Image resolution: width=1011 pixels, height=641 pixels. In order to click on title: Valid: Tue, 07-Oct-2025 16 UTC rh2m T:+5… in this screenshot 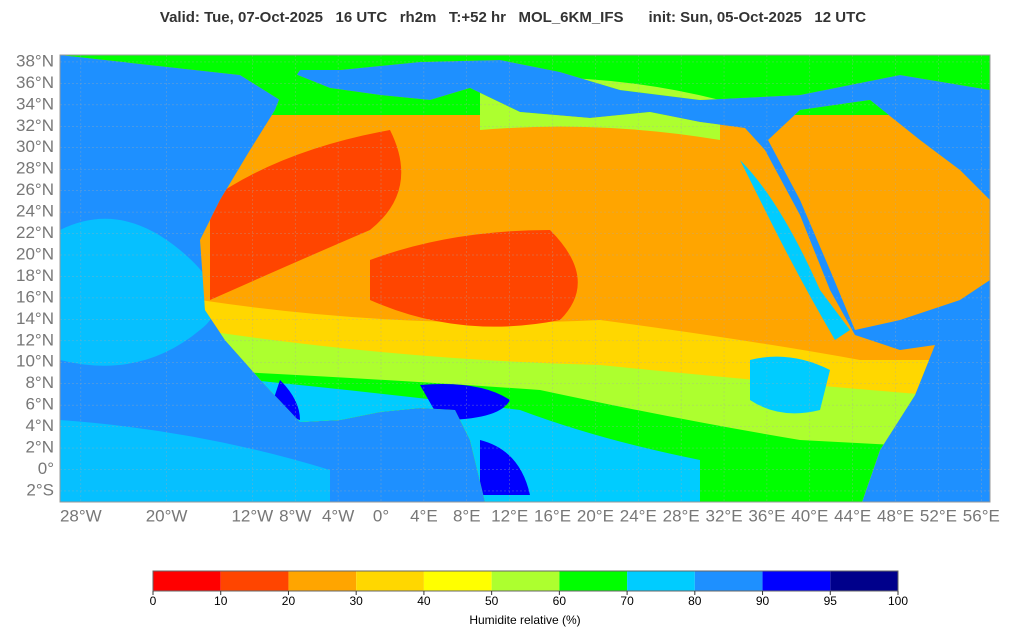, I will do `click(513, 17)`.